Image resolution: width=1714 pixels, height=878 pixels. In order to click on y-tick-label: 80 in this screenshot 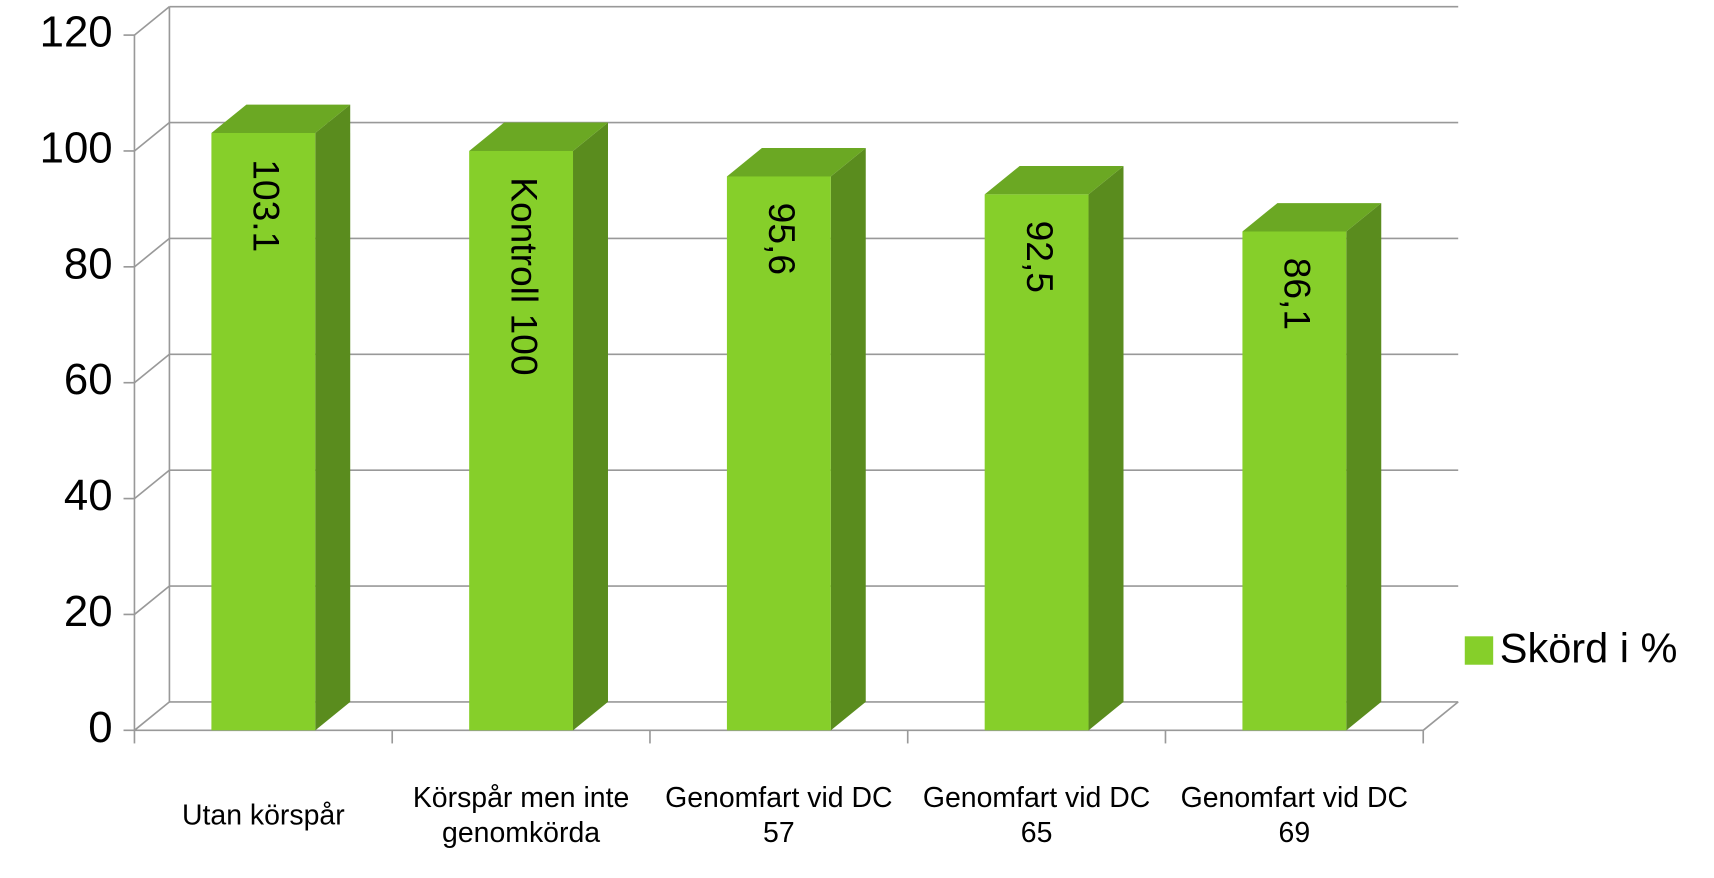, I will do `click(88, 263)`.